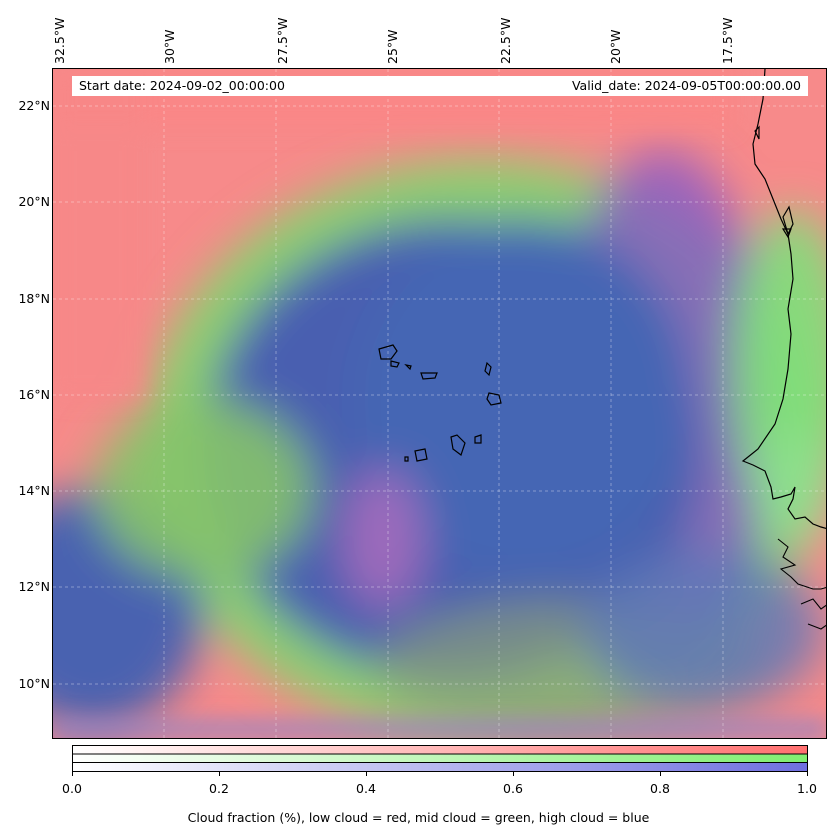  I want to click on colorbar-tick-label: 0.8, so click(660, 788).